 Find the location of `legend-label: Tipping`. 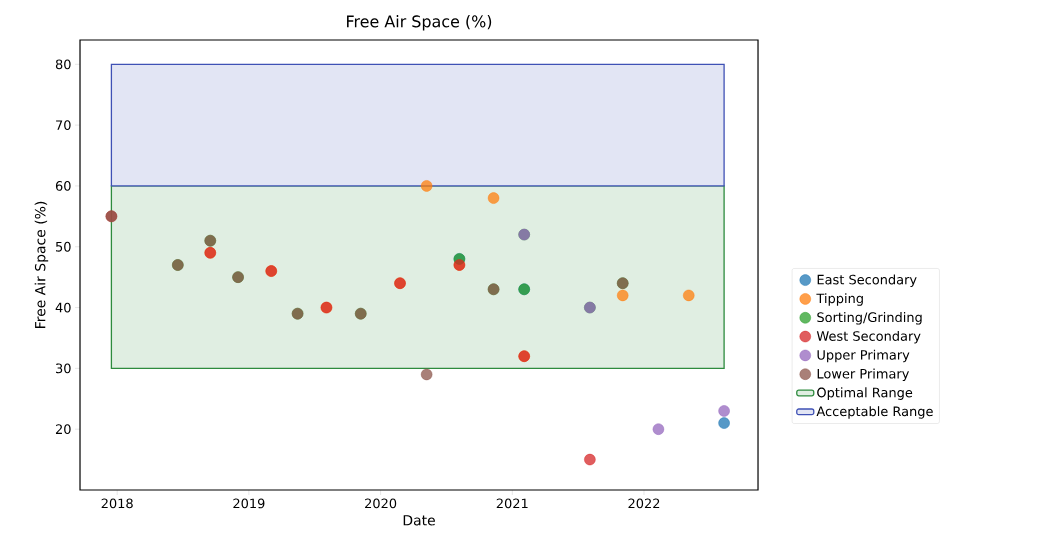

legend-label: Tipping is located at coordinates (839, 299).